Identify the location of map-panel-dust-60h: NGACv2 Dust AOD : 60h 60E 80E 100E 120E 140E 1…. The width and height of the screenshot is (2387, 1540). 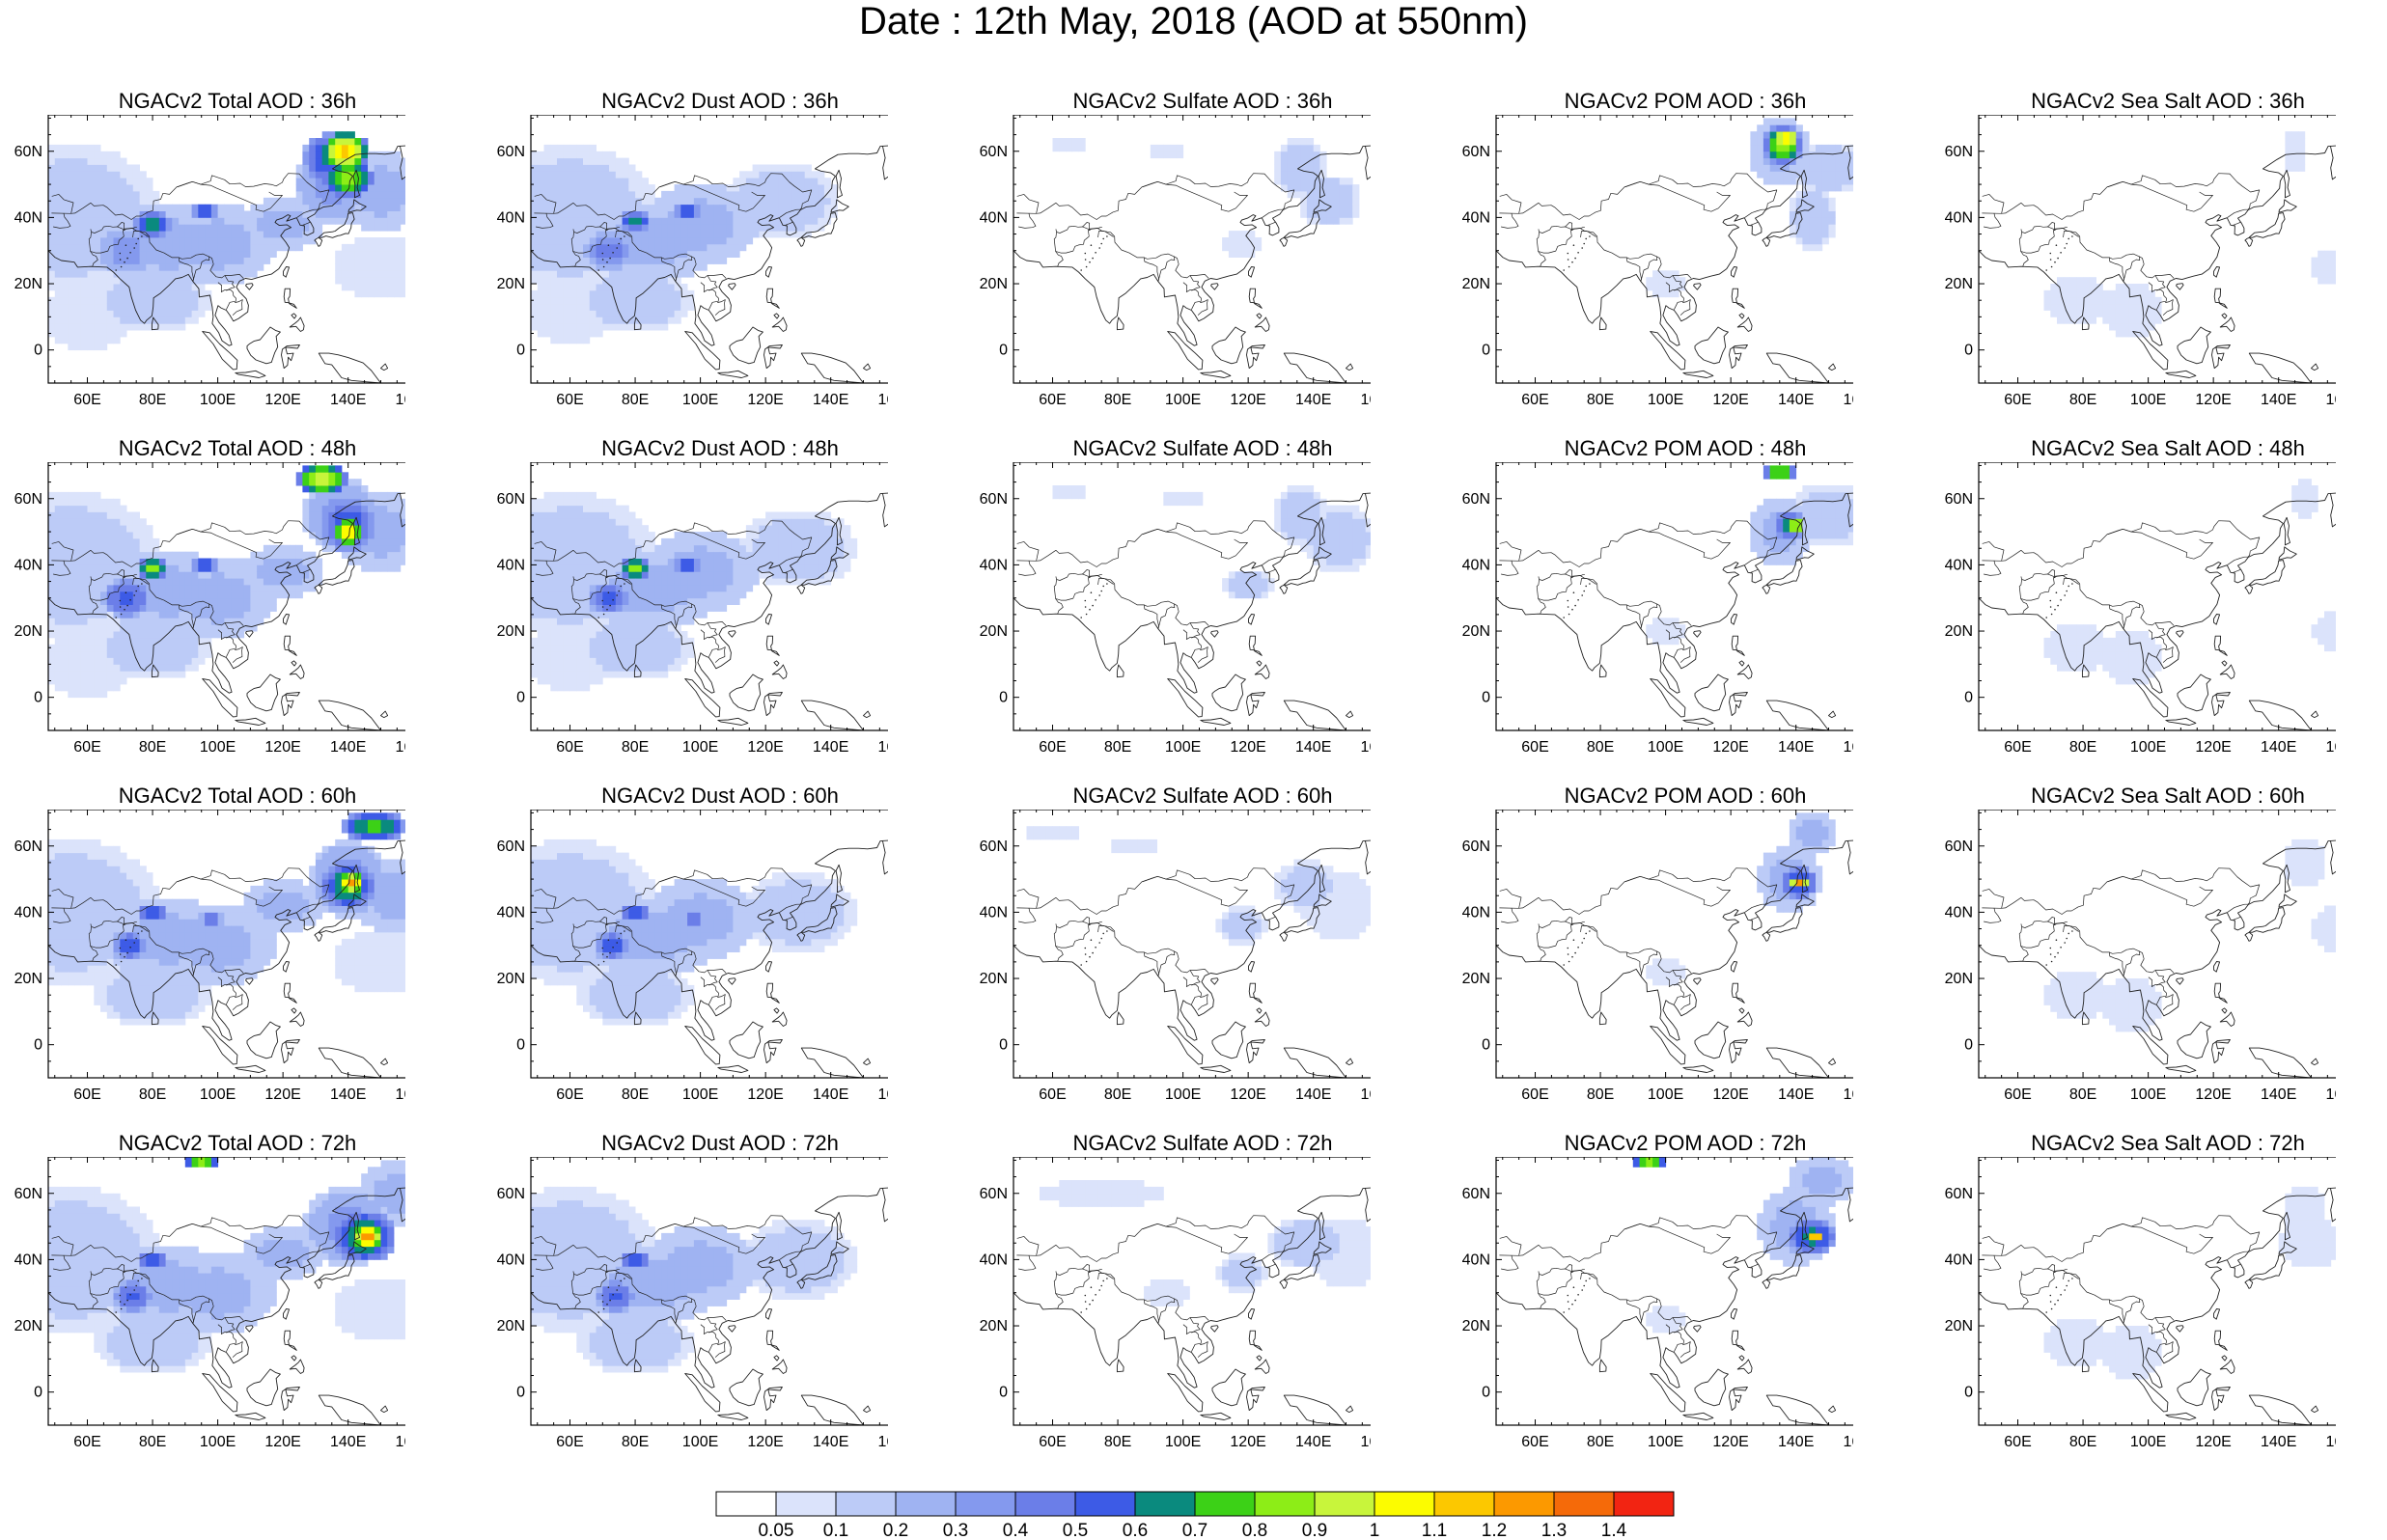
(685, 946).